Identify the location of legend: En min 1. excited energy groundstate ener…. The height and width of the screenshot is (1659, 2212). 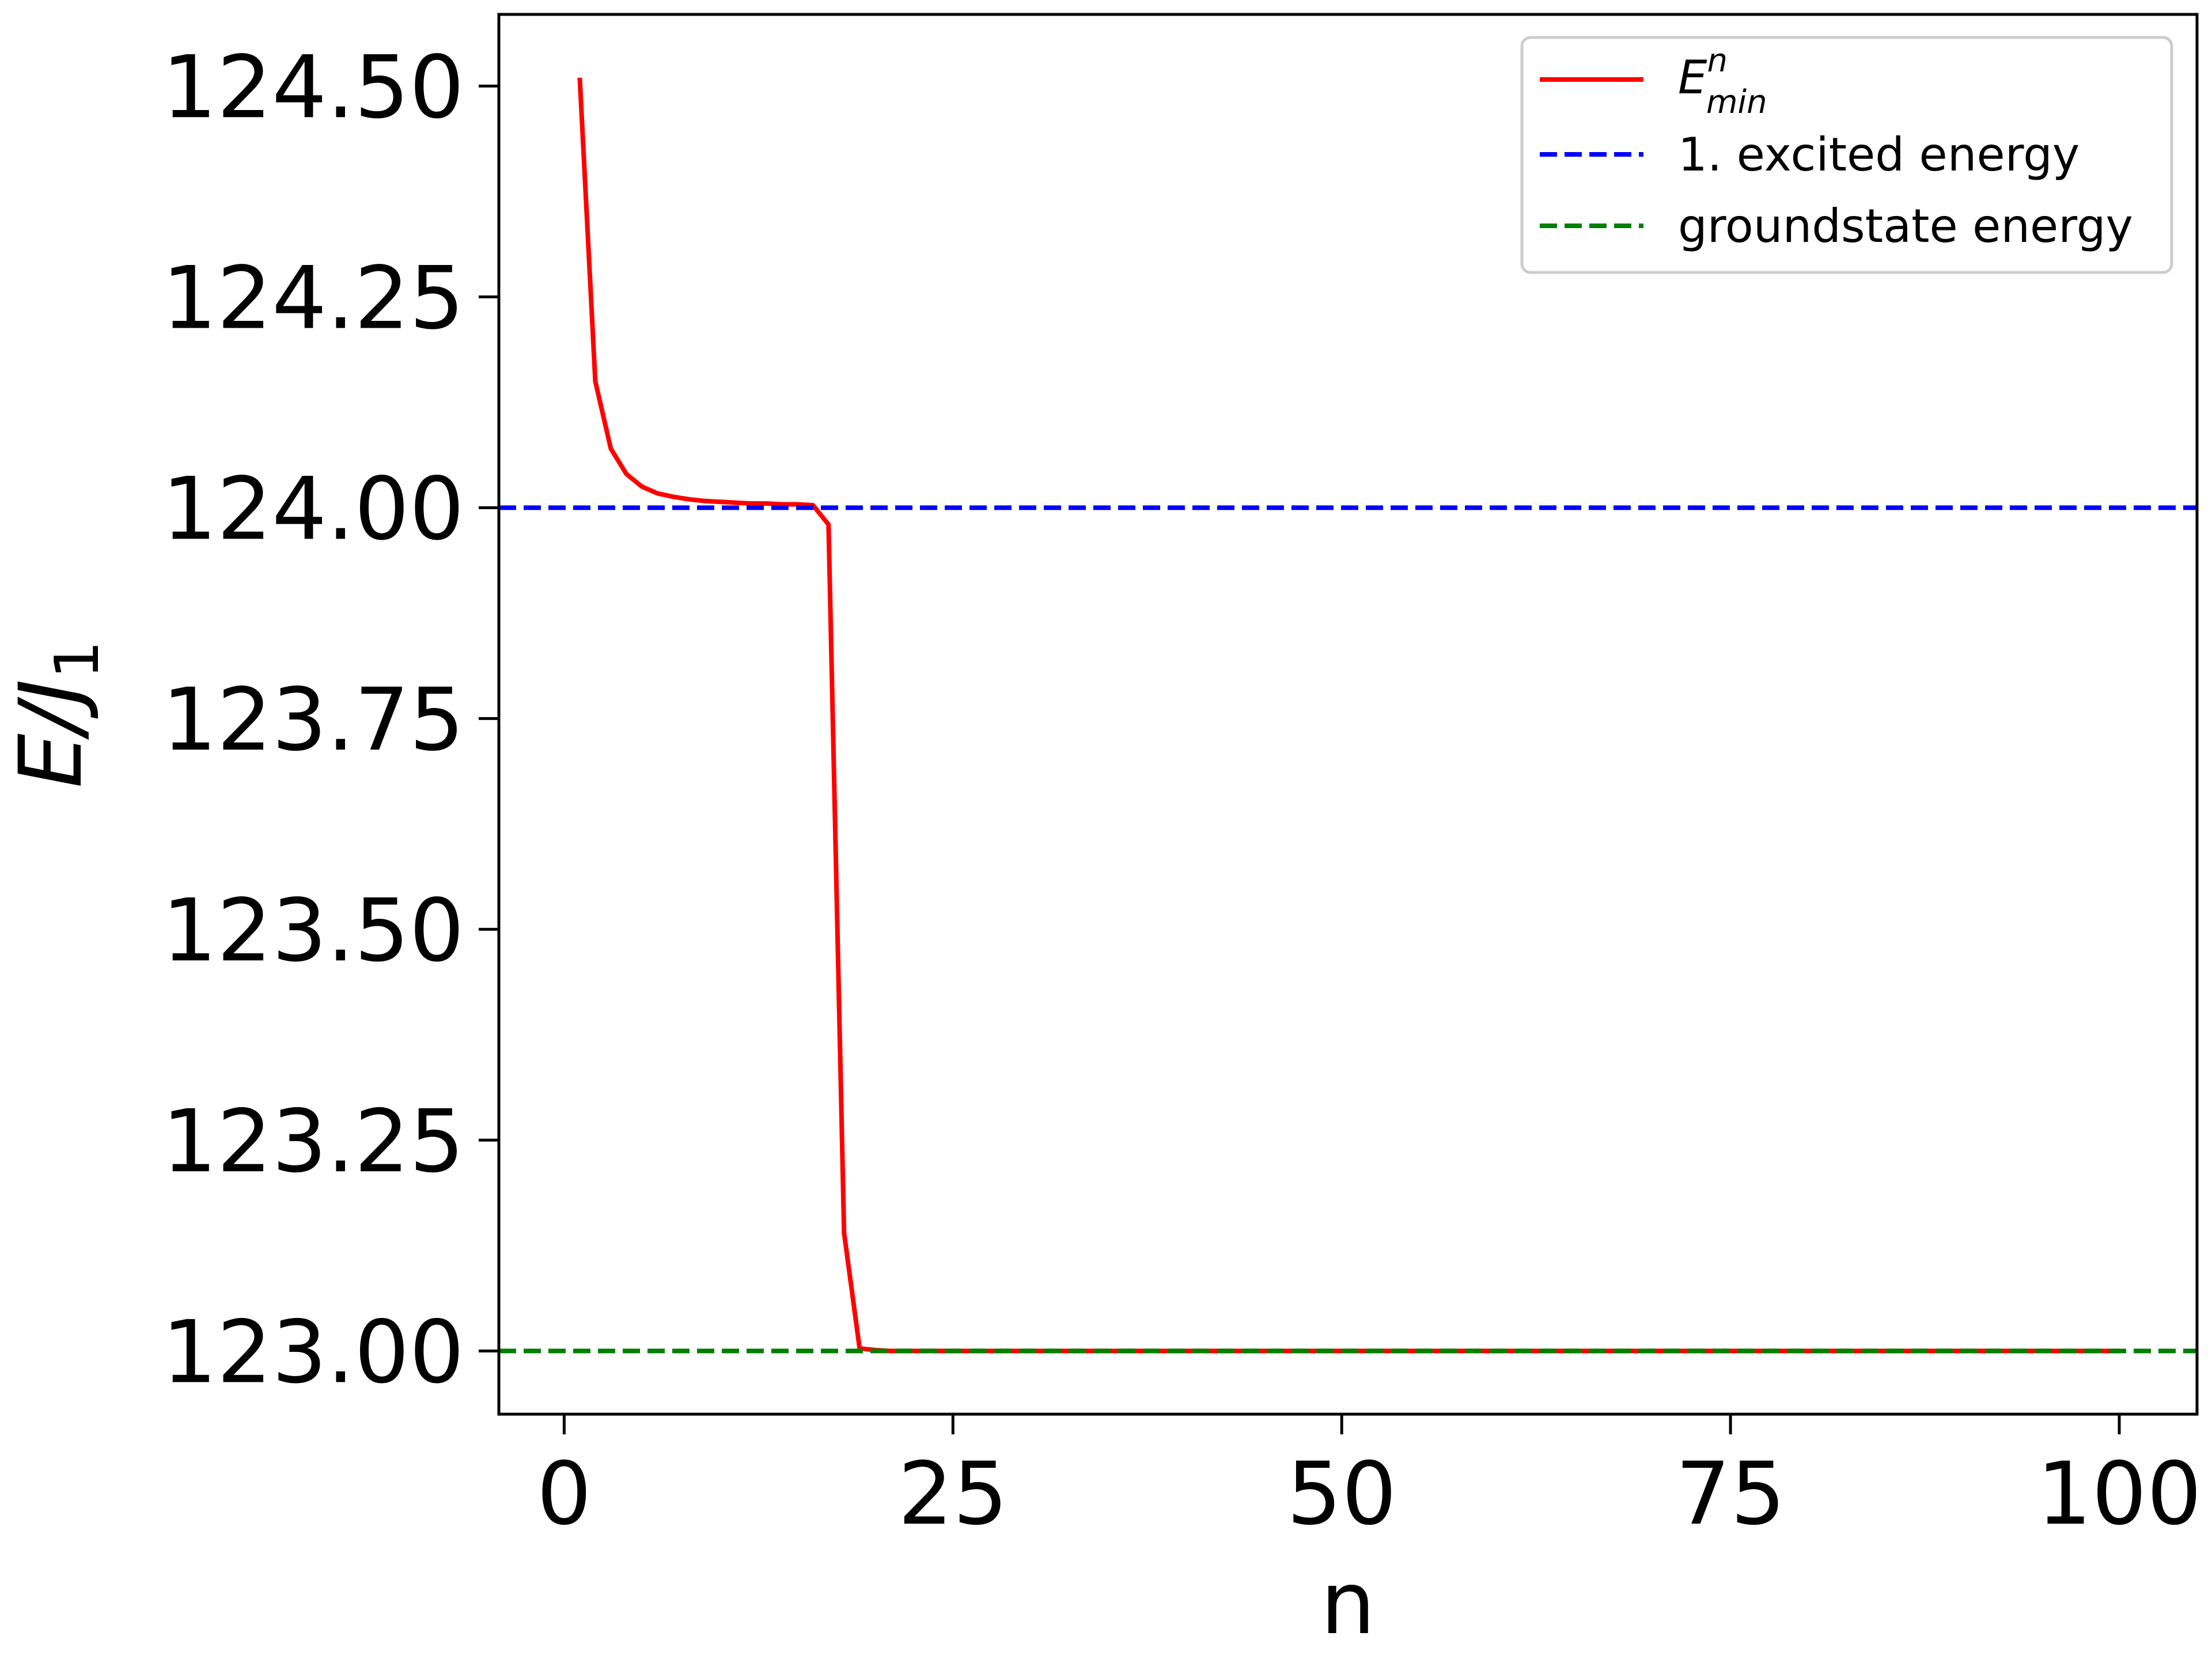
(1846, 155).